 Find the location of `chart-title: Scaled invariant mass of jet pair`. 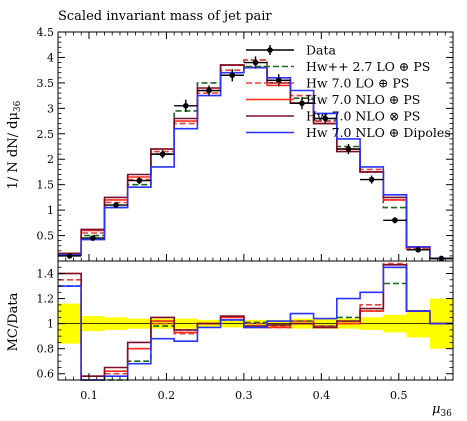

chart-title: Scaled invariant mass of jet pair is located at coordinates (165, 16).